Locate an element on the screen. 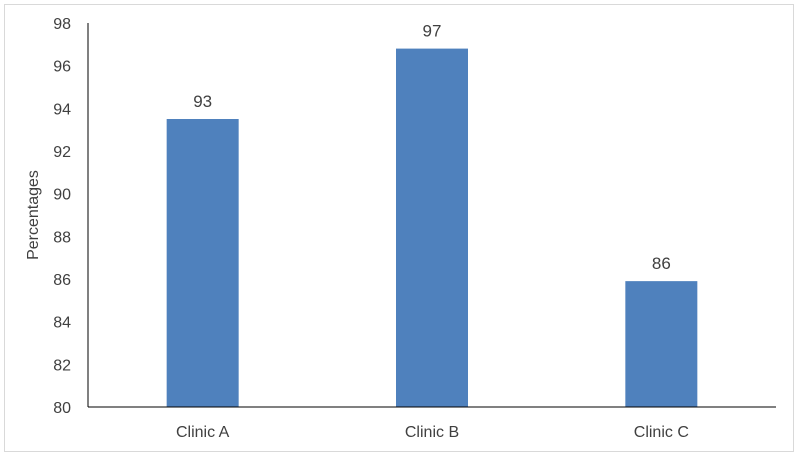  y-tick-label: 98 is located at coordinates (62, 24).